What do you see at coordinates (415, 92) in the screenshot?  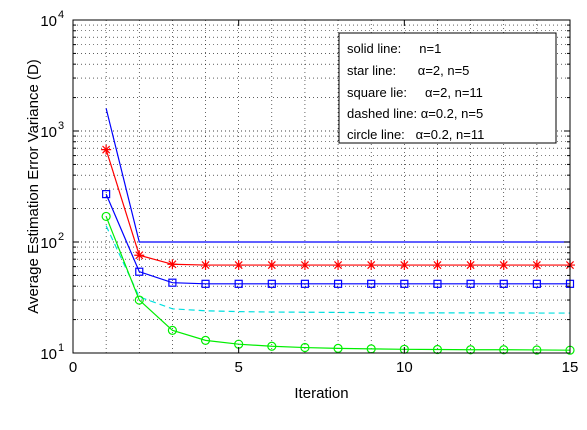 I see `legend-entry-2: square lie: α=2, n=11` at bounding box center [415, 92].